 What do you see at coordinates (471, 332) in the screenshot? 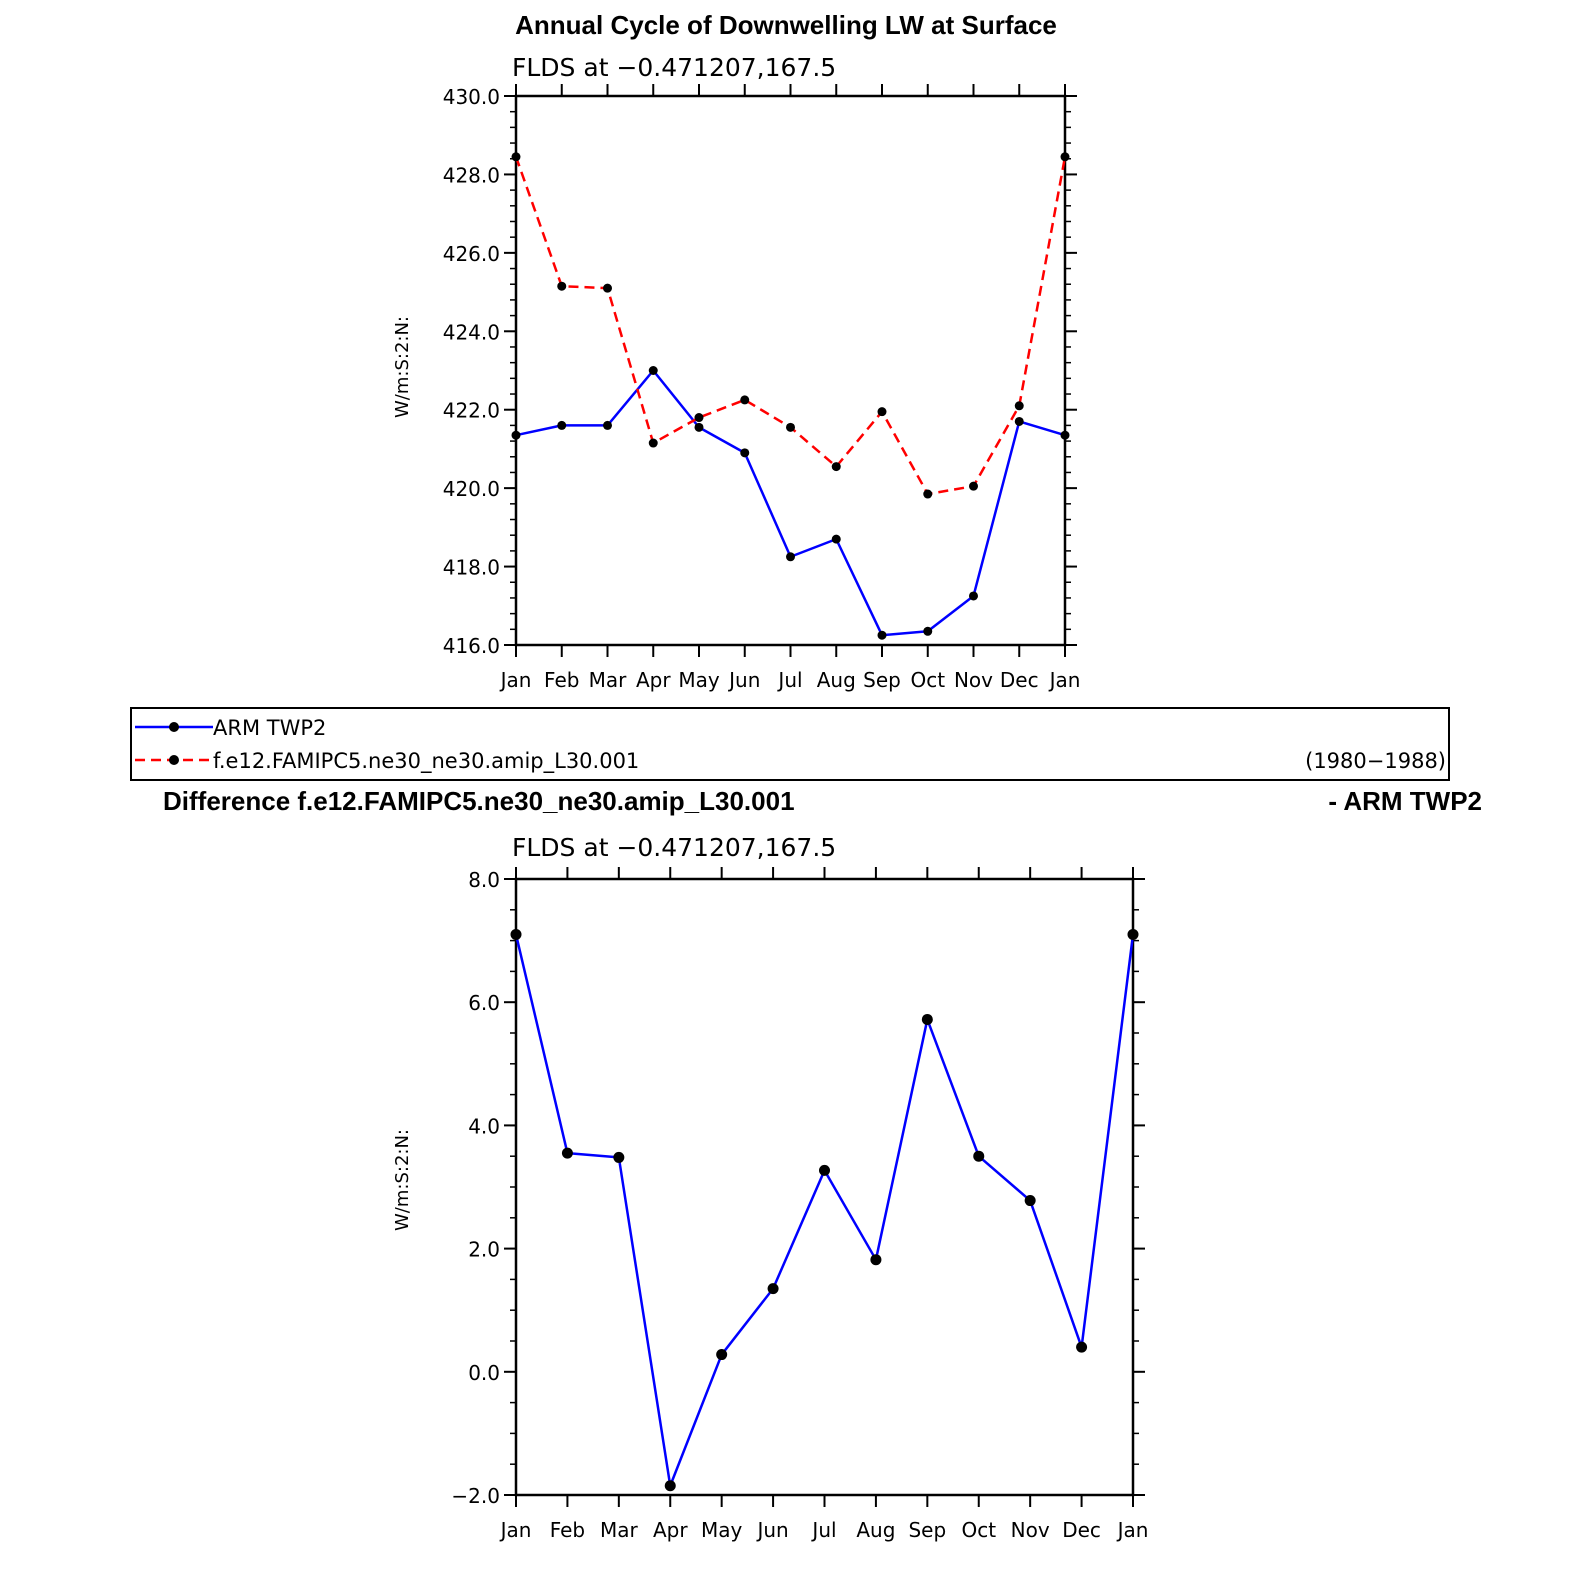
I see `y-tick-label: 424.0` at bounding box center [471, 332].